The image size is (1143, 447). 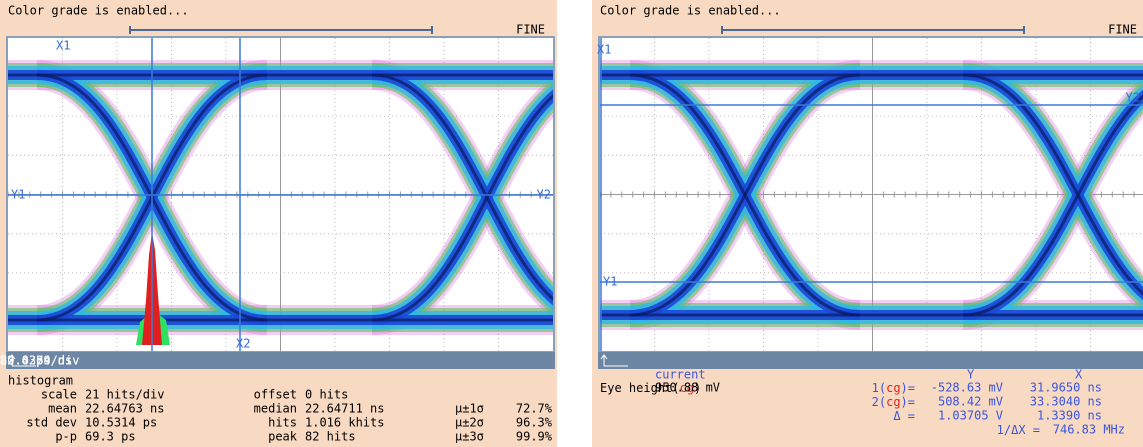 What do you see at coordinates (344, 409) in the screenshot?
I see `histogram-field: 22.64711 ns` at bounding box center [344, 409].